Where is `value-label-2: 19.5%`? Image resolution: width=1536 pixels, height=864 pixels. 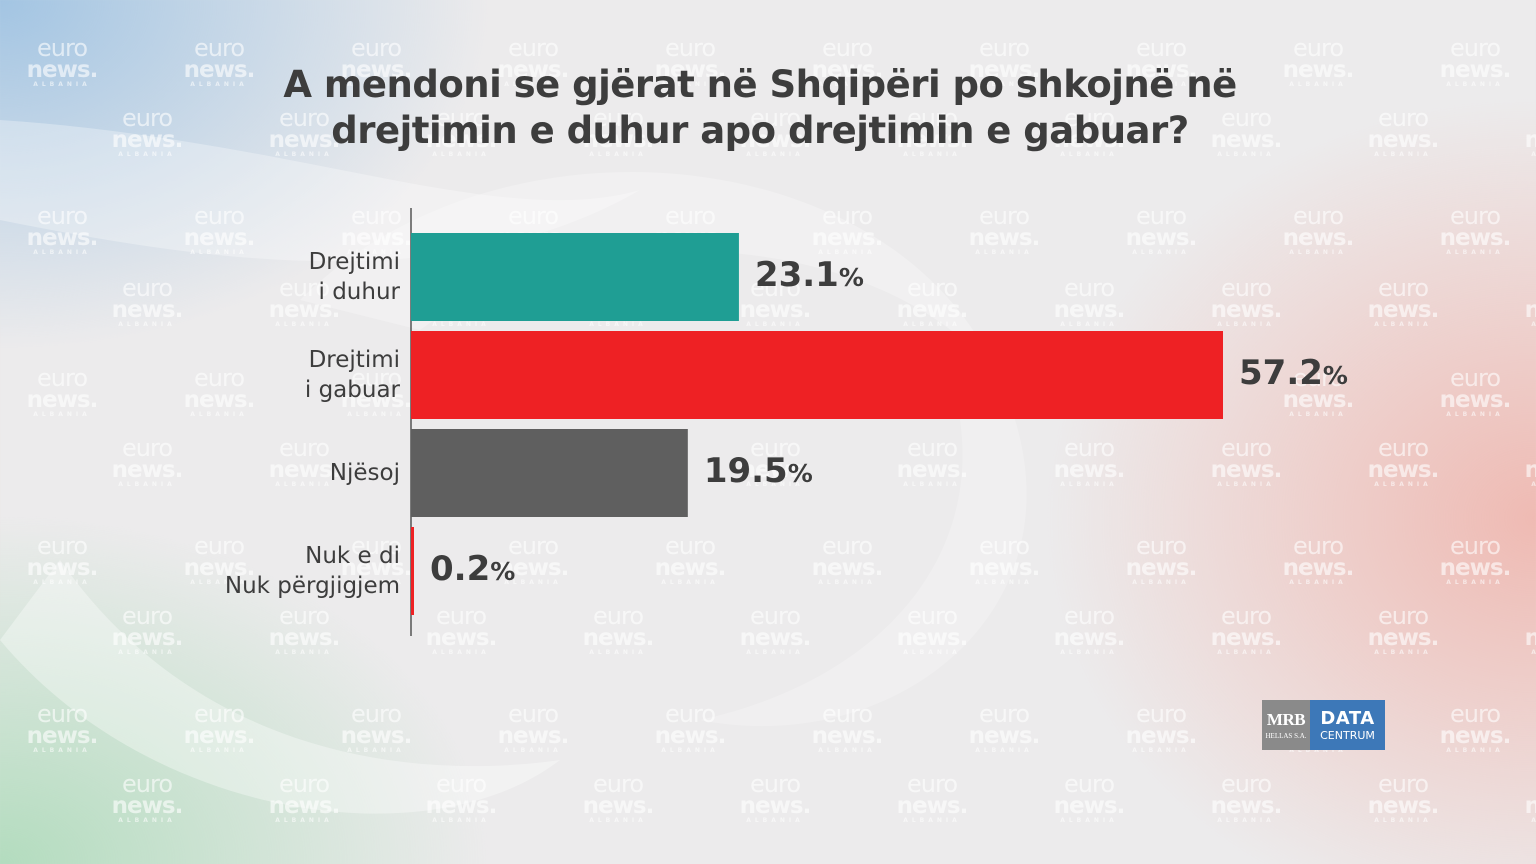
value-label-2: 19.5% is located at coordinates (758, 471).